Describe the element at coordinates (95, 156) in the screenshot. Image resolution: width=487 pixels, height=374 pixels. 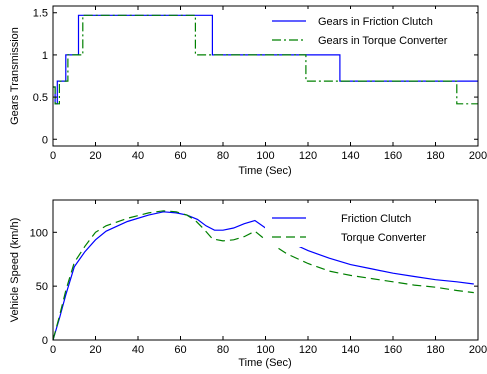
I see `gears-x-tick-label: 20` at that location.